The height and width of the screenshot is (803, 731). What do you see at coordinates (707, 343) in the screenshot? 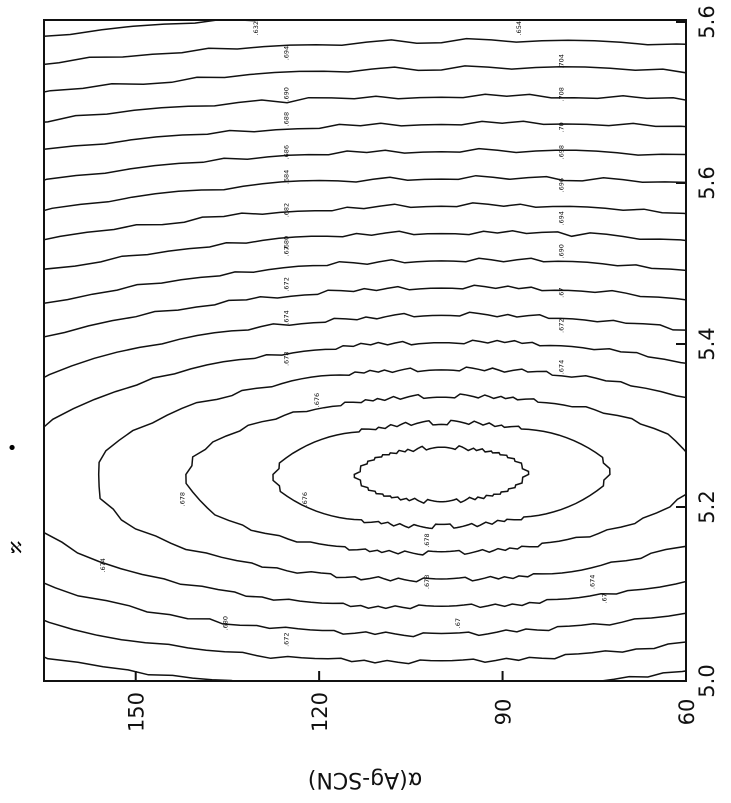
I see `x-tick-label: 5.4` at bounding box center [707, 343].